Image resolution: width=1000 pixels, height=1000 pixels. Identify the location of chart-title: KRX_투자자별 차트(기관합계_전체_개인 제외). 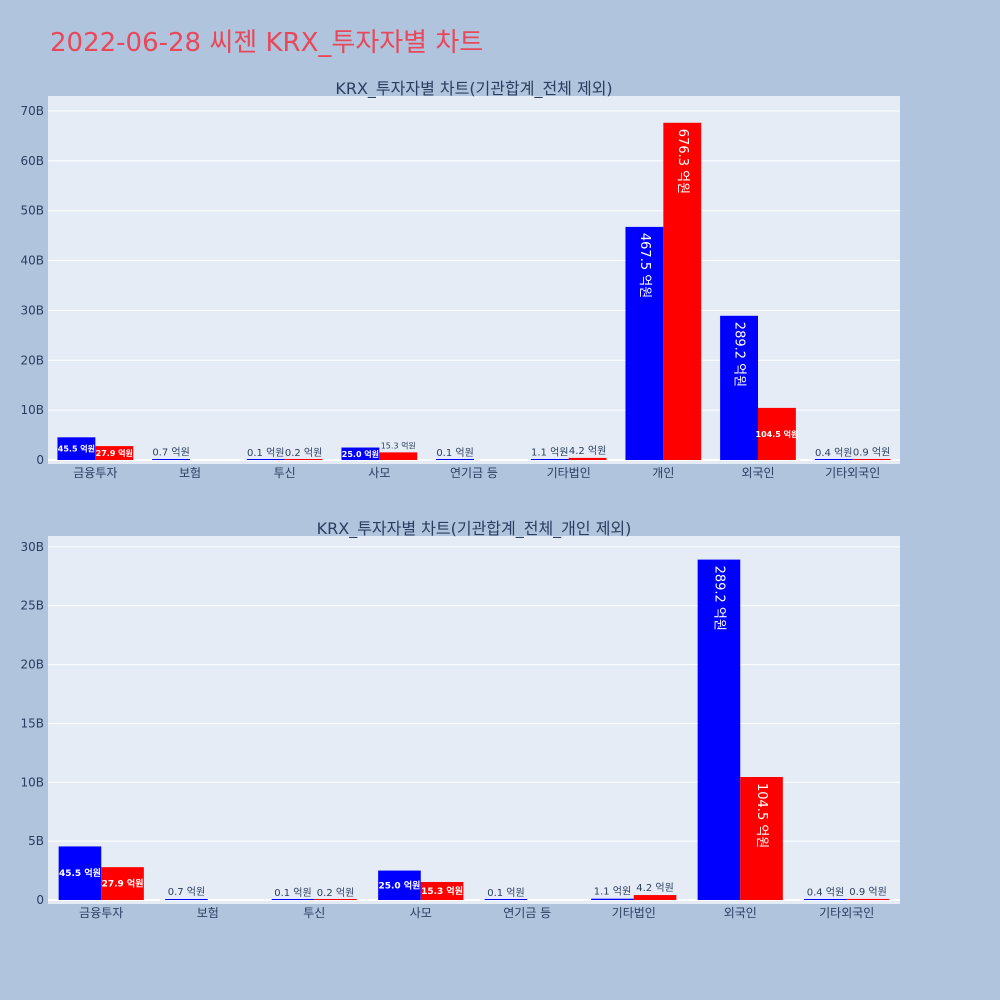
(474, 529).